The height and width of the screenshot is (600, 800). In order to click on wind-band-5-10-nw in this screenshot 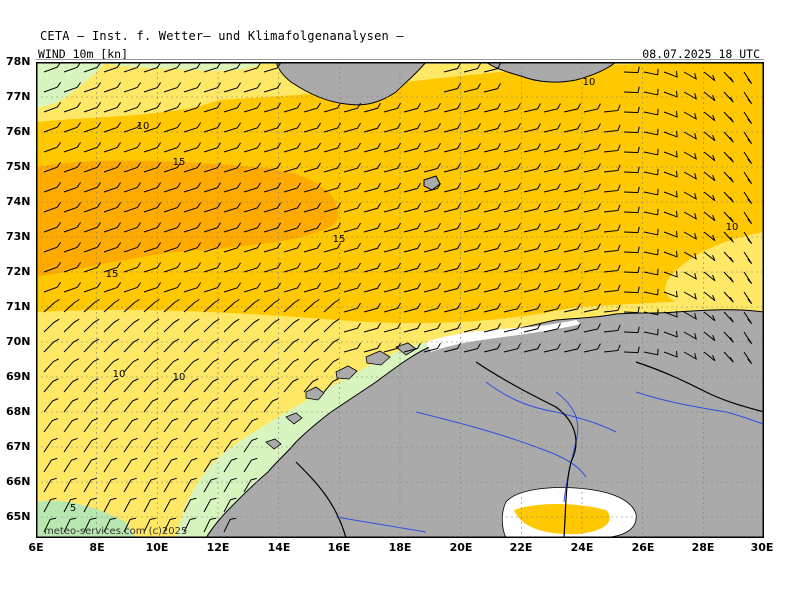, I will do `click(71, 85)`.